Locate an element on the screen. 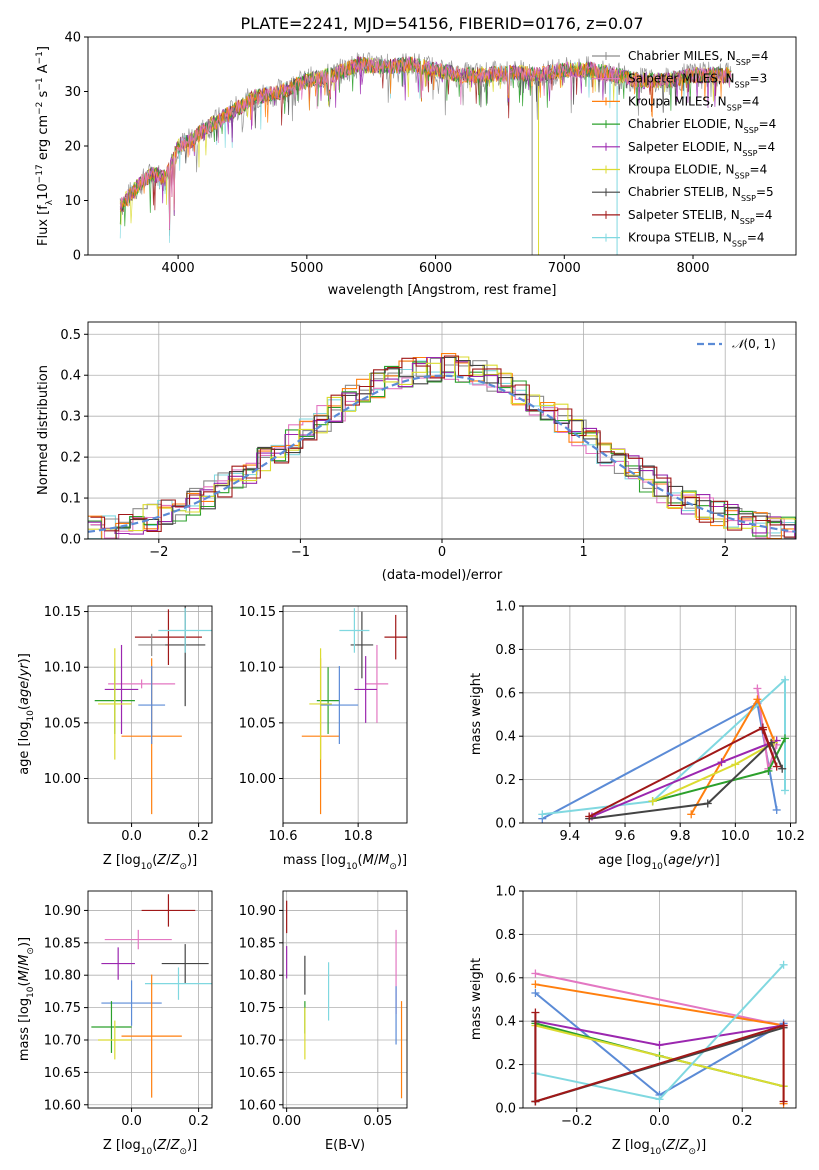 Image resolution: width=819 pixels, height=1170 pixels. legend-entry: Chabrier STELIB, NSSP=5 is located at coordinates (701, 194).